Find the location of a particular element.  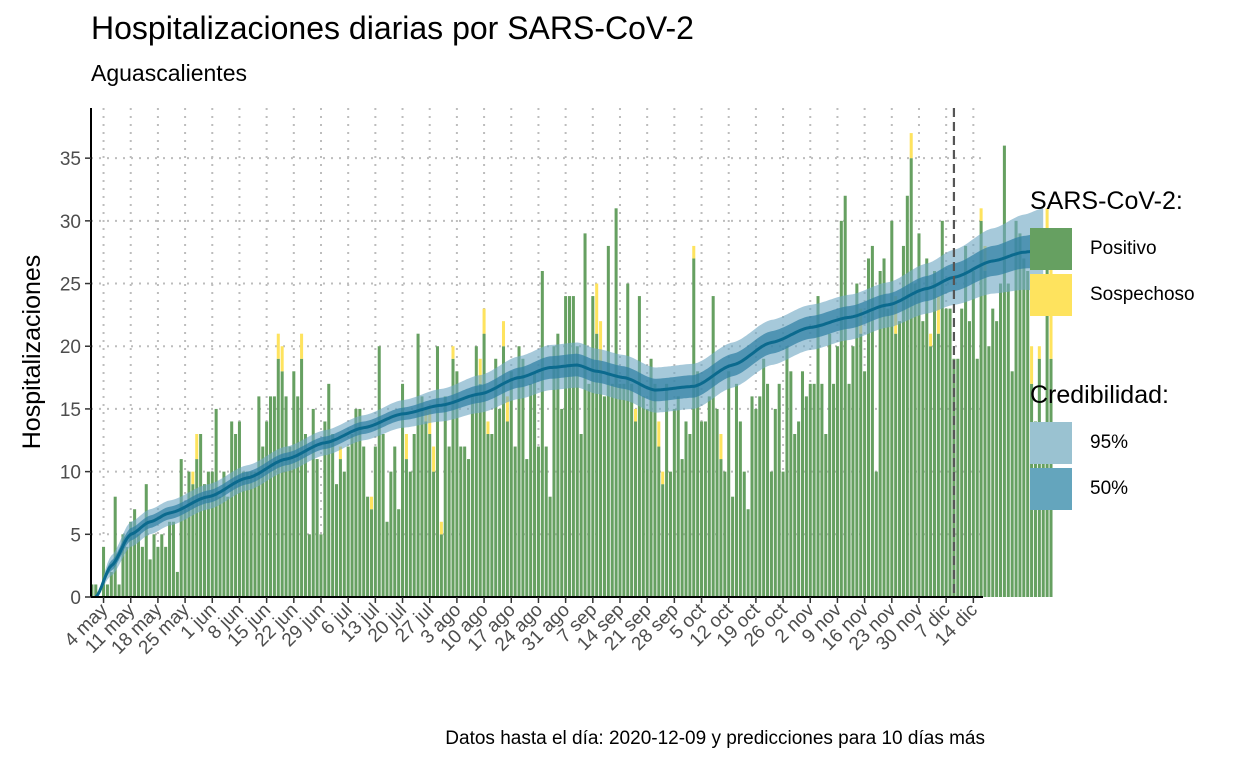

legend-sars-cov-2: SARS-CoV-2: Positivo Sospechoso is located at coordinates (1112, 252).